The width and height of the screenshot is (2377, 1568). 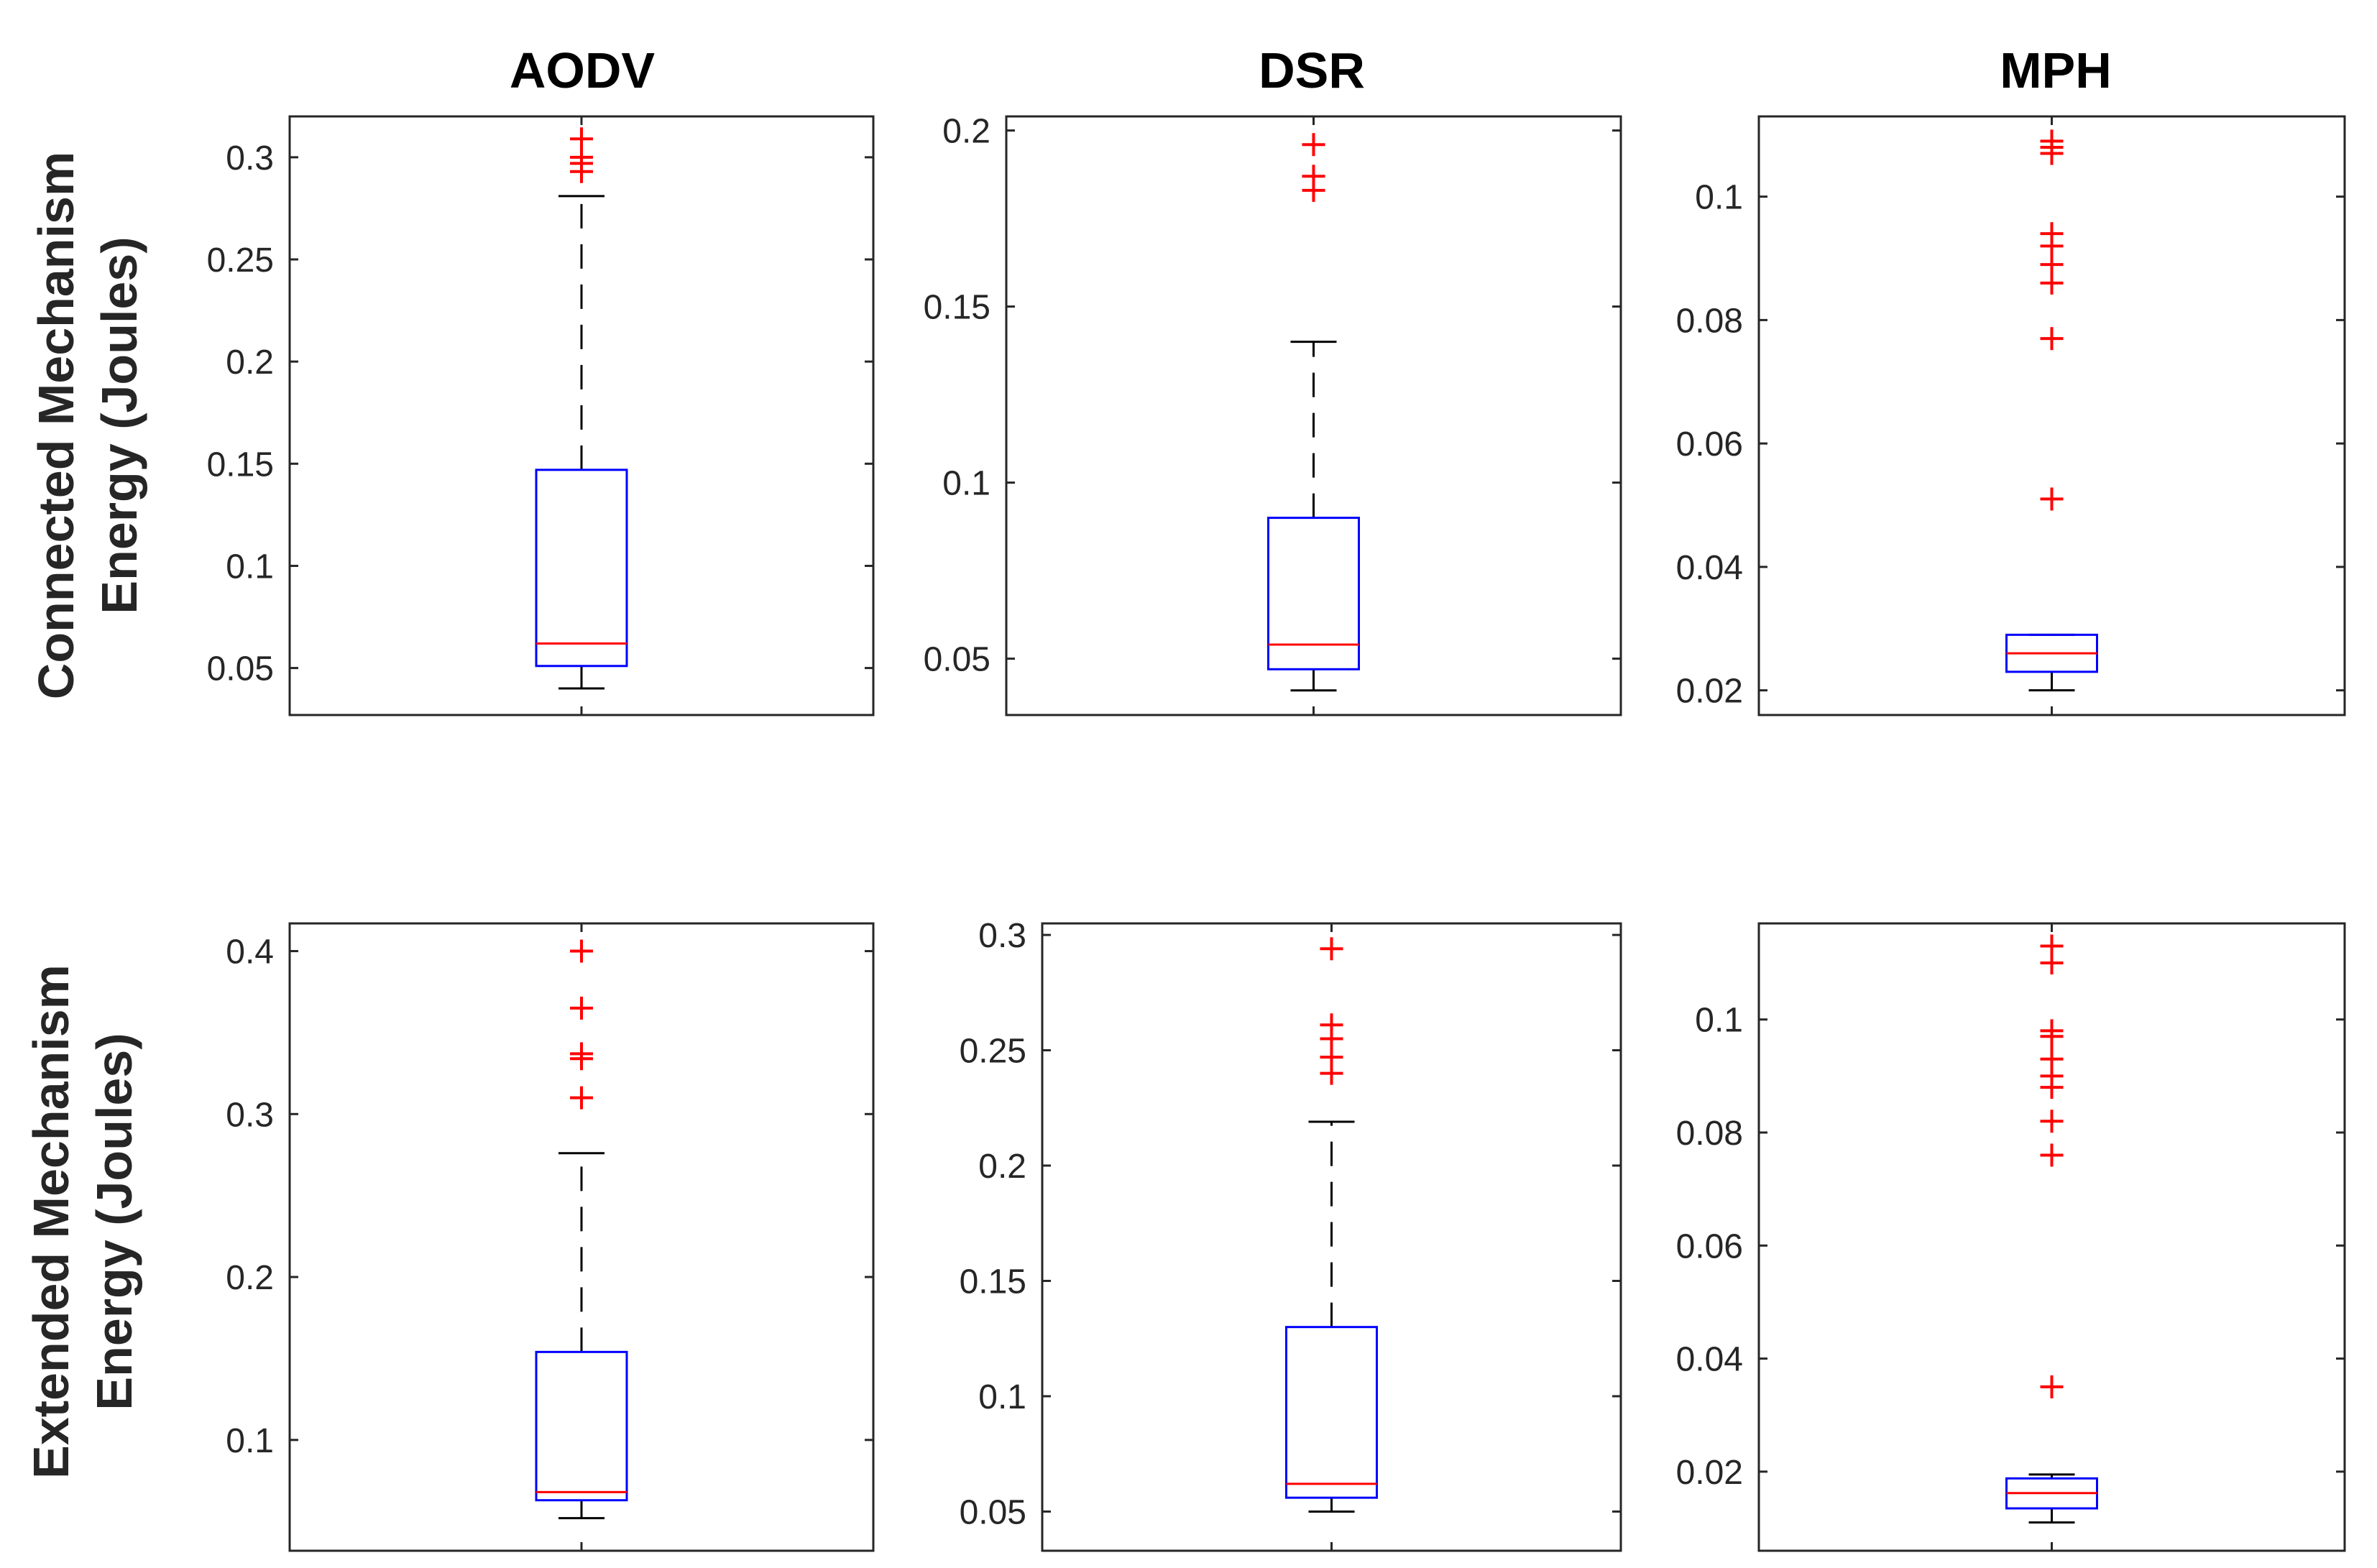 I want to click on panel-extended-dsr: 0.05 0.1 0.15 0.2 0.25 0.3, so click(x=1291, y=1234).